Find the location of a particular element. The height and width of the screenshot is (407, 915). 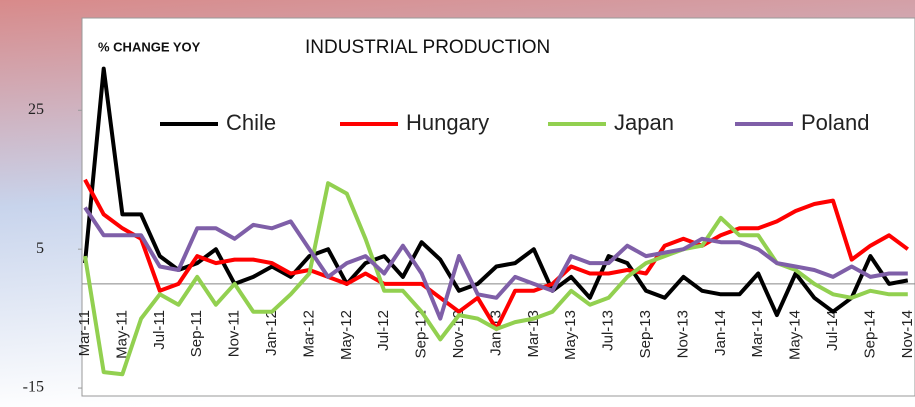

x-tick-label: Mar-14 is located at coordinates (757, 334).